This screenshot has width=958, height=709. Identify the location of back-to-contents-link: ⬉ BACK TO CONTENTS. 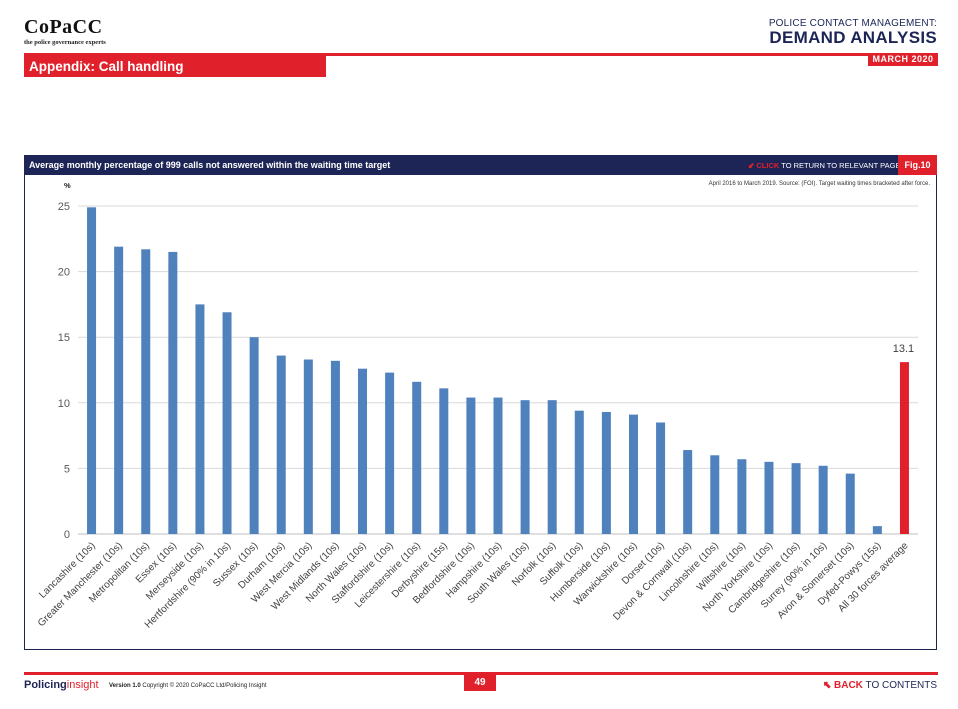
(880, 685).